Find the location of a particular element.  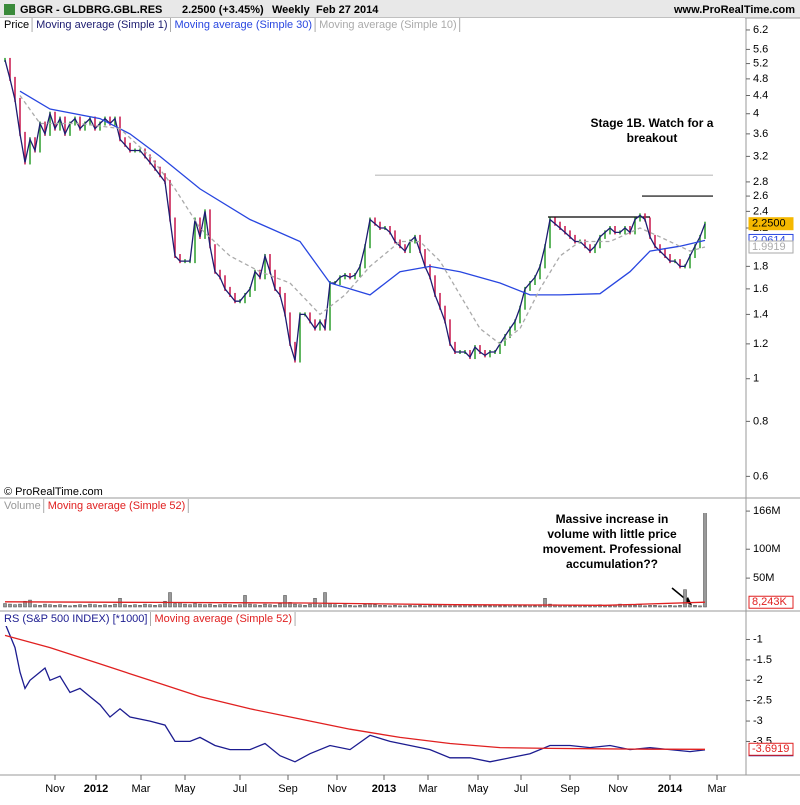

y-tick-label: 5.6 is located at coordinates (760, 49).